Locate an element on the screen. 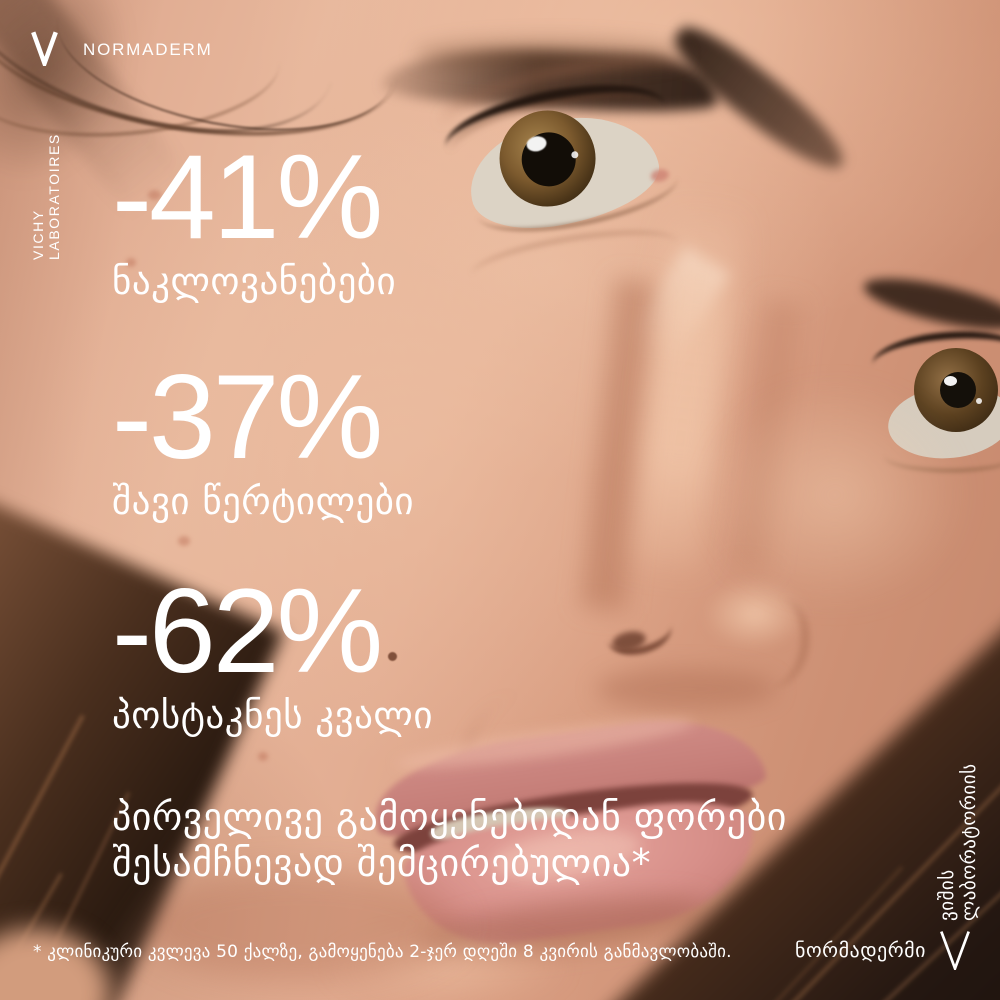  product-name: NORMADERM is located at coordinates (148, 49).